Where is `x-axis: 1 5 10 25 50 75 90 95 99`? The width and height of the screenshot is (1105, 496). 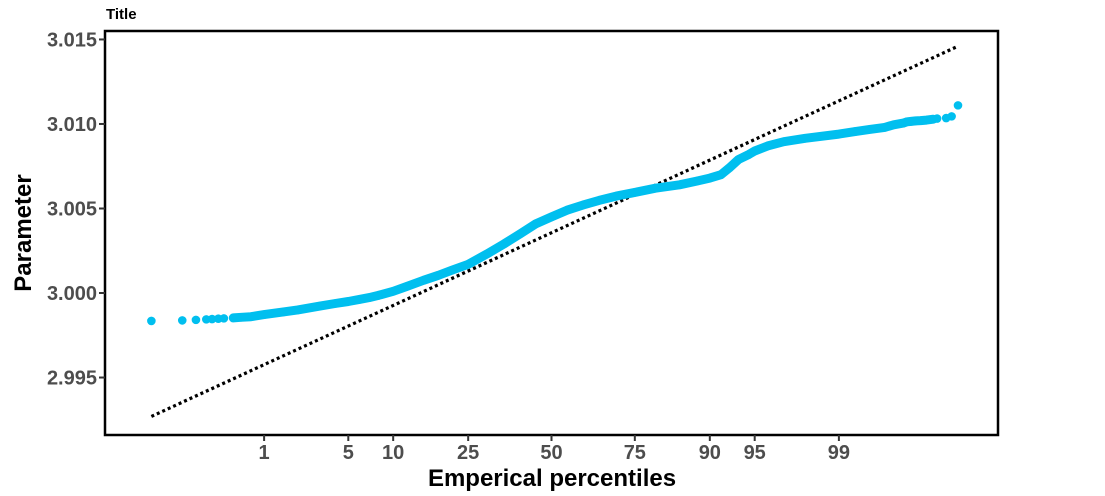 x-axis: 1 5 10 25 50 75 90 95 99 is located at coordinates (554, 449).